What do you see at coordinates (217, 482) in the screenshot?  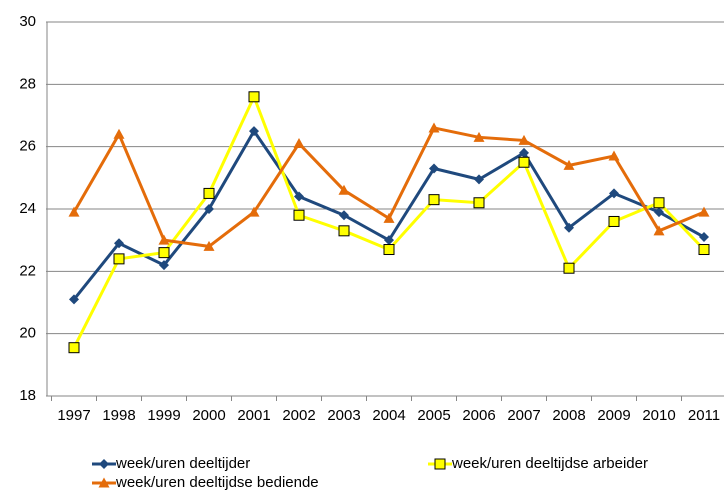 I see `legend-label: week/uren deeltijdse bediende` at bounding box center [217, 482].